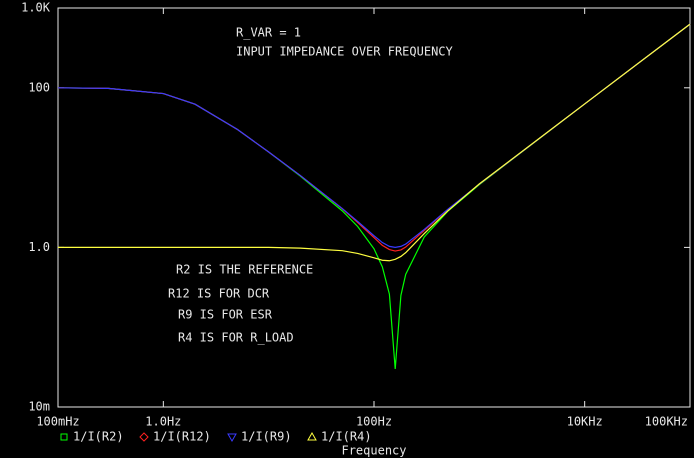 The image size is (694, 458). What do you see at coordinates (244, 270) in the screenshot?
I see `annotation: R2 IS THE REFERENCE` at bounding box center [244, 270].